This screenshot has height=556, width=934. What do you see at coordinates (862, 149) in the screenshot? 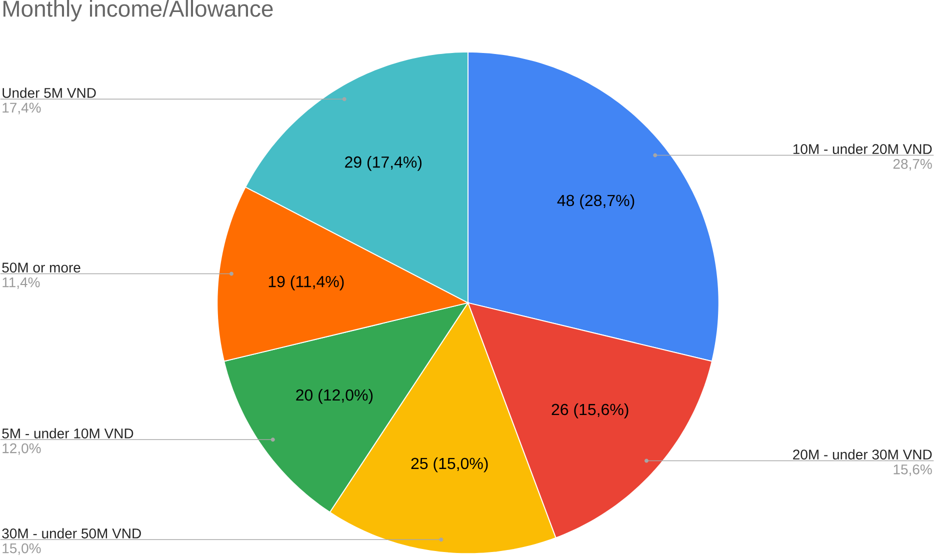
I see `slice-label: 10M - under 20M VND` at bounding box center [862, 149].